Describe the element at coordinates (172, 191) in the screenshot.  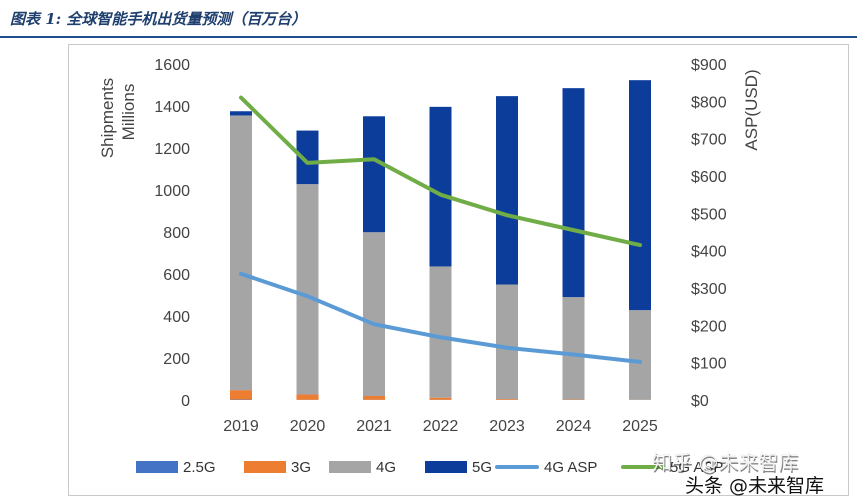
I see `y-left-tick-1000: 1000` at that location.